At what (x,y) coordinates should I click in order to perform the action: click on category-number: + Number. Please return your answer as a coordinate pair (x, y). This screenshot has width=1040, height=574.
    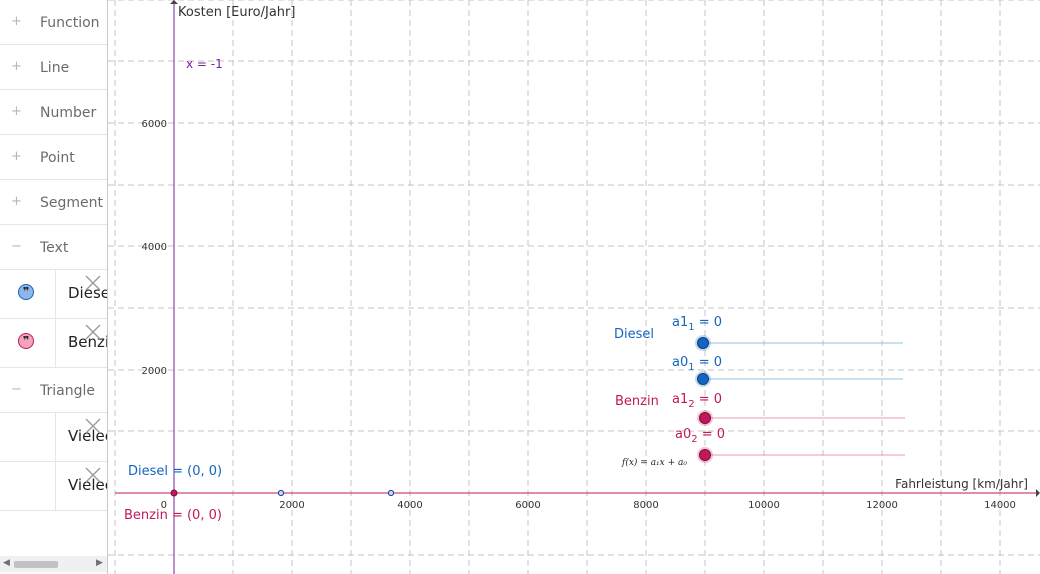
    Looking at the image, I should click on (53, 112).